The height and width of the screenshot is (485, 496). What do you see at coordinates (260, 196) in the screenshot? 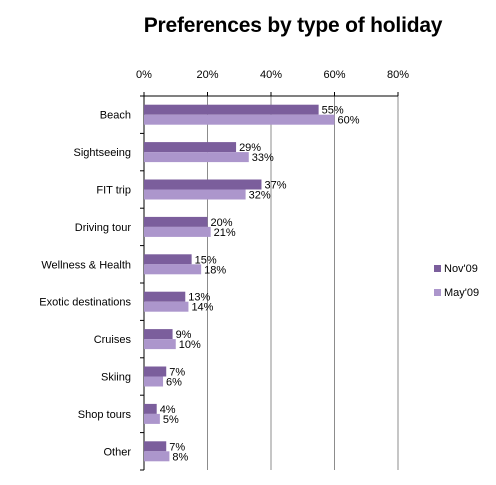
I see `data-label: 32%` at bounding box center [260, 196].